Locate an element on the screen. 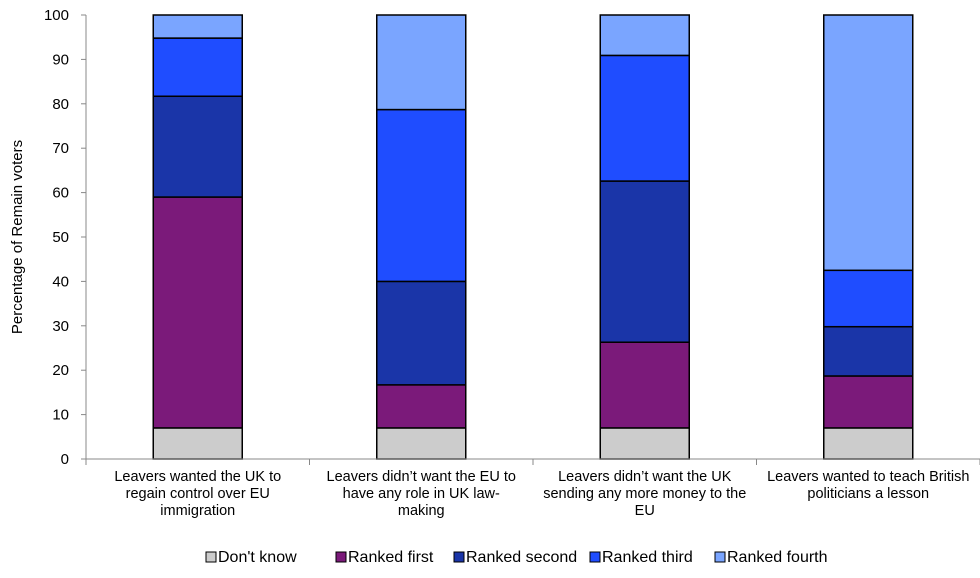 The height and width of the screenshot is (578, 980). y-tick-label: 30 is located at coordinates (60, 326).